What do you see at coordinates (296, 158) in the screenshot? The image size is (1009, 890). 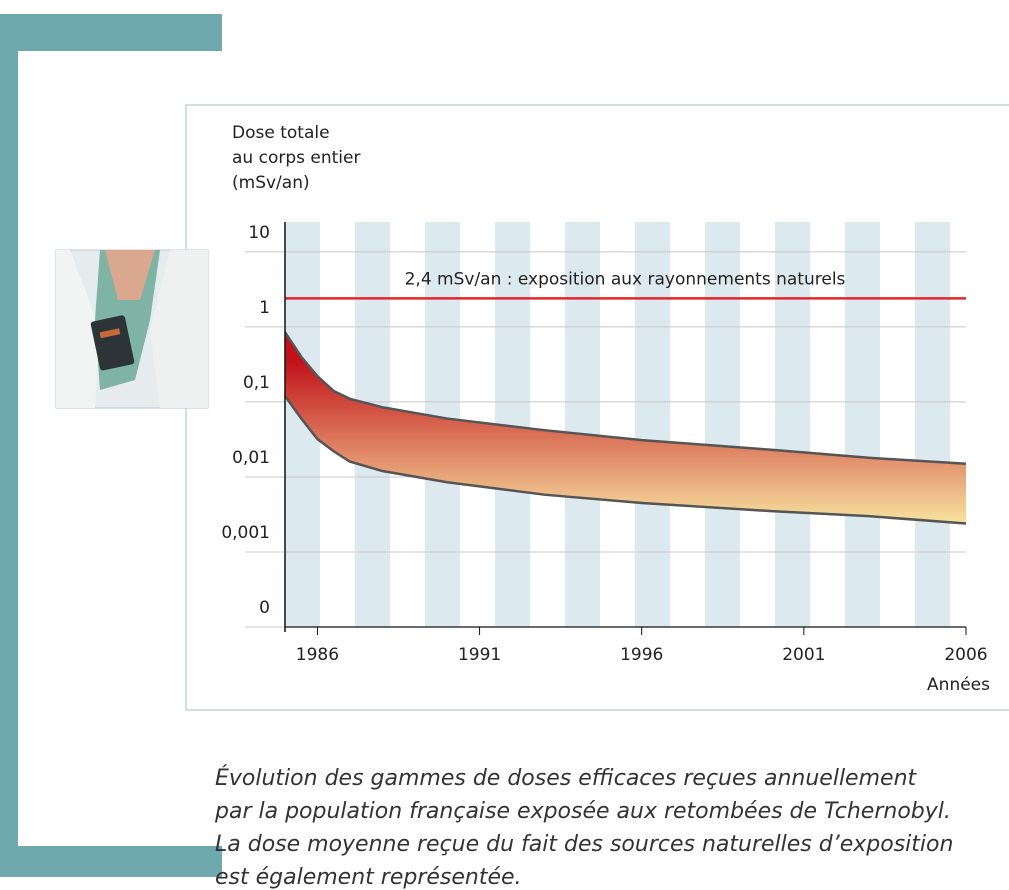 I see `y-axis-label: au corps entier` at bounding box center [296, 158].